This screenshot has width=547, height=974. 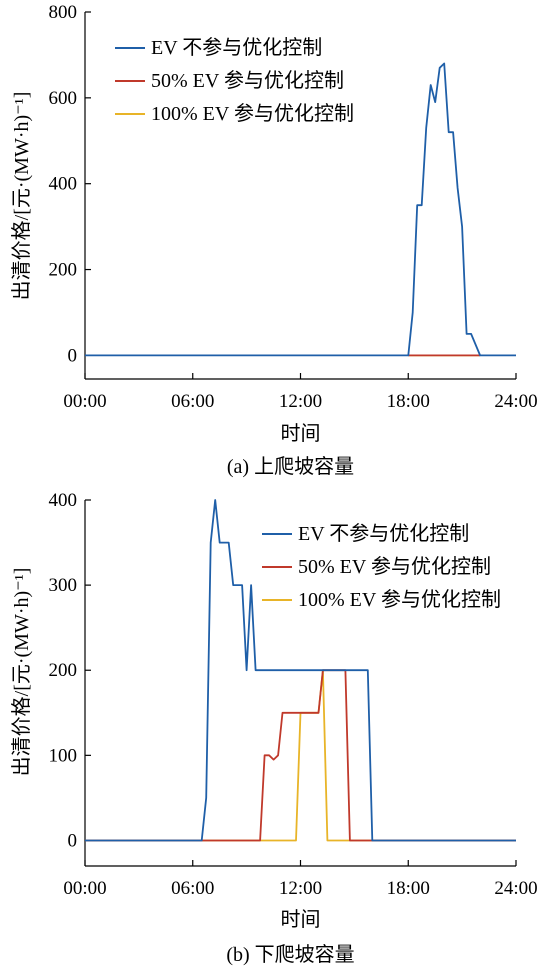 What do you see at coordinates (290, 466) in the screenshot?
I see `chart-caption: (a) 上爬坡容量` at bounding box center [290, 466].